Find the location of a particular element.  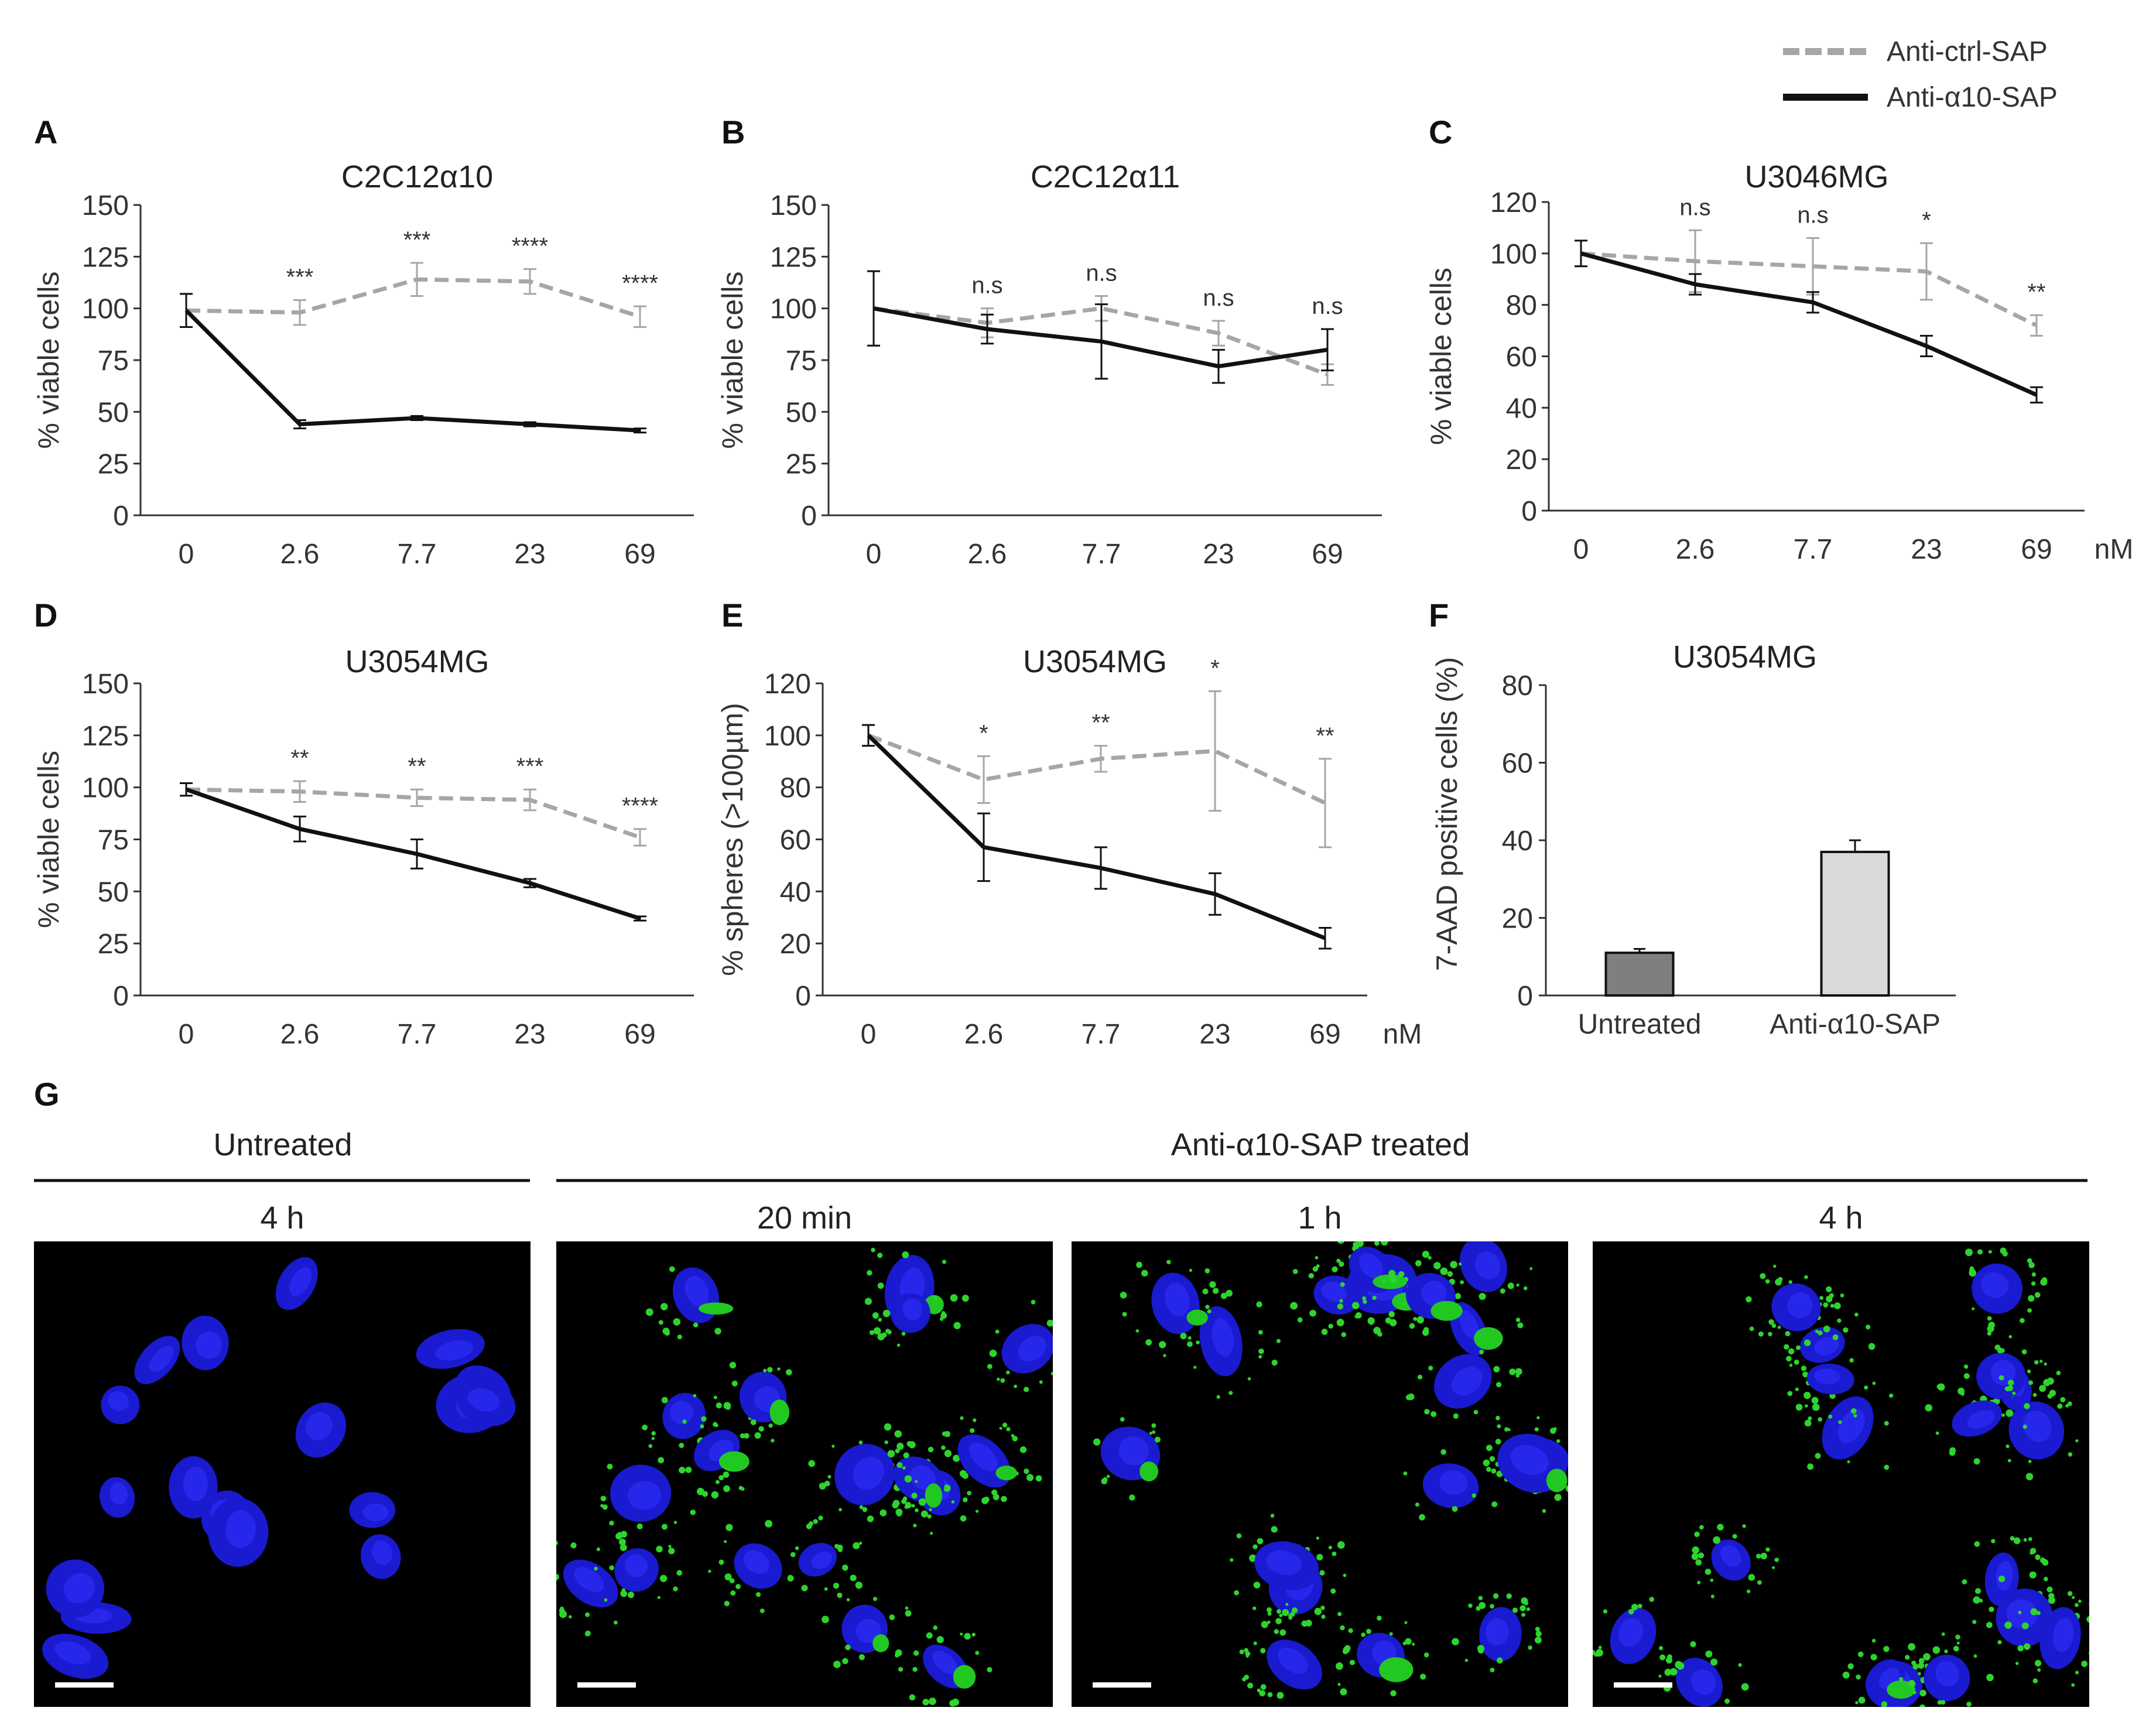

series-line is located at coordinates (413, 371).